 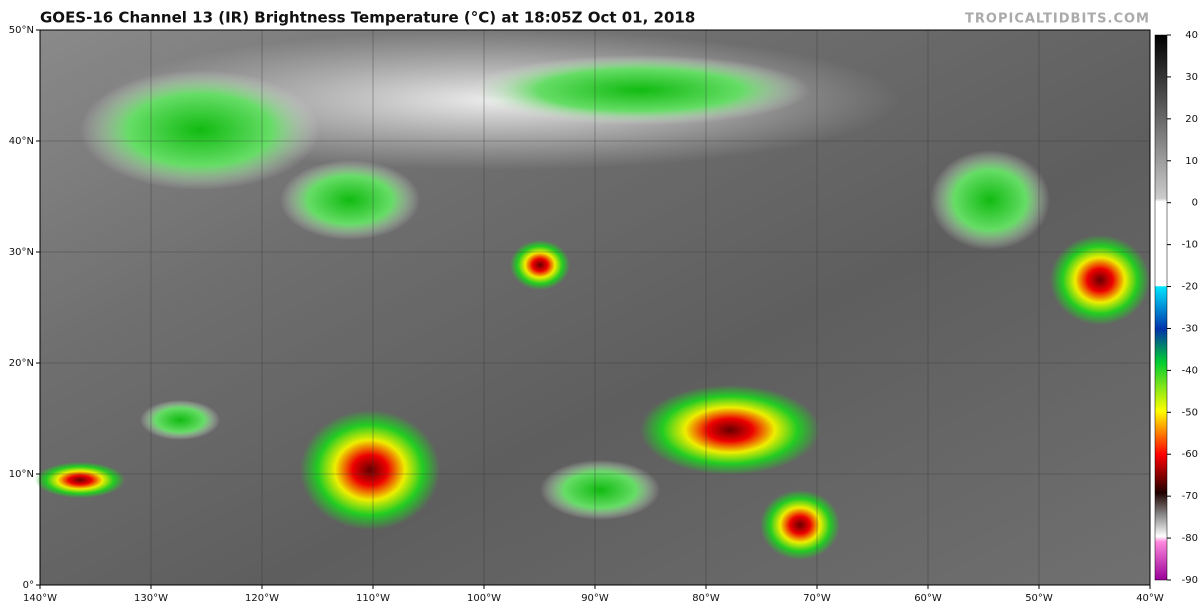 I want to click on lon-label: 140°W, so click(x=40, y=598).